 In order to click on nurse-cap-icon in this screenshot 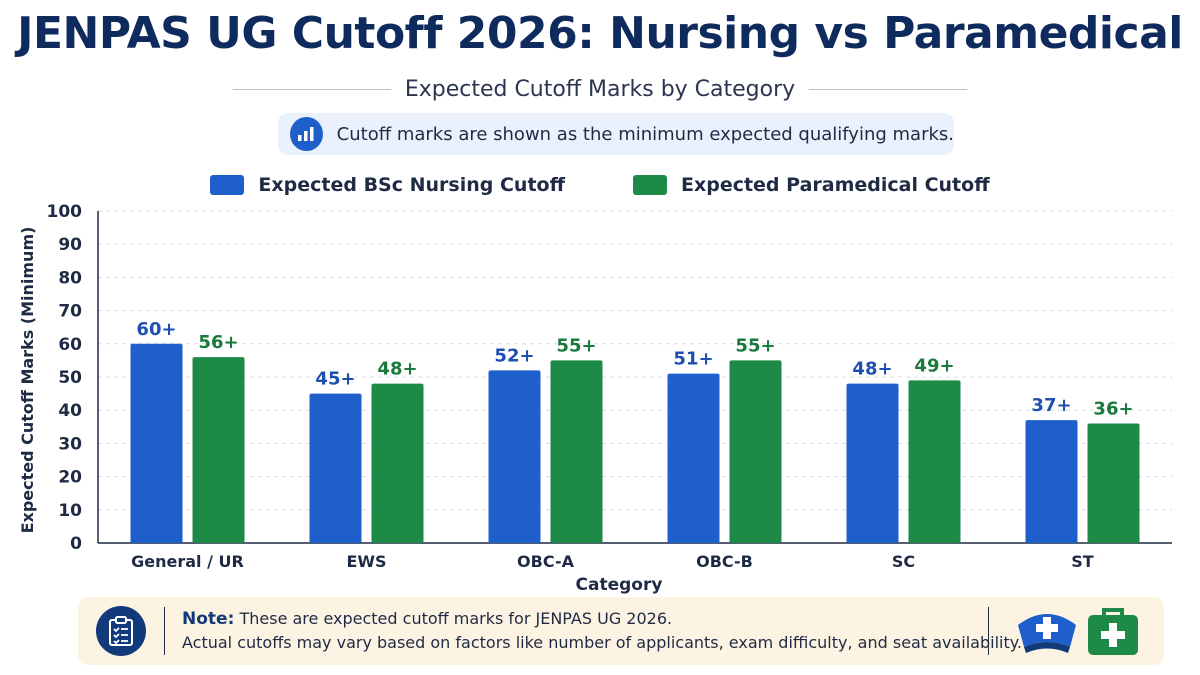, I will do `click(1047, 633)`.